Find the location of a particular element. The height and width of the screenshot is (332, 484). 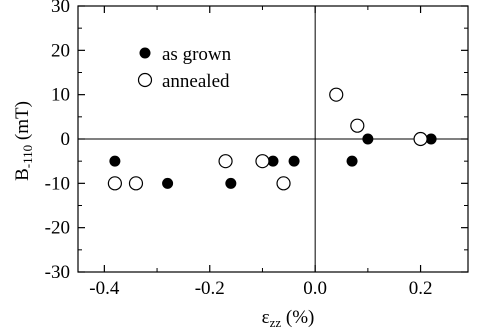

y-tick-label: 20 is located at coordinates (60, 50).